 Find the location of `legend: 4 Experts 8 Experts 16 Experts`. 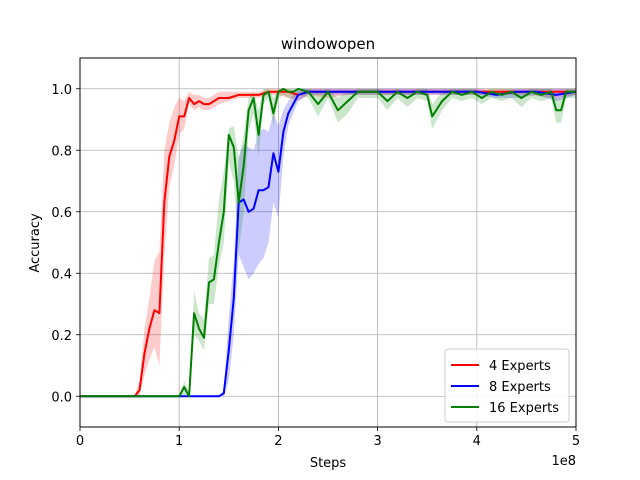

legend: 4 Experts 8 Experts 16 Experts is located at coordinates (507, 385).